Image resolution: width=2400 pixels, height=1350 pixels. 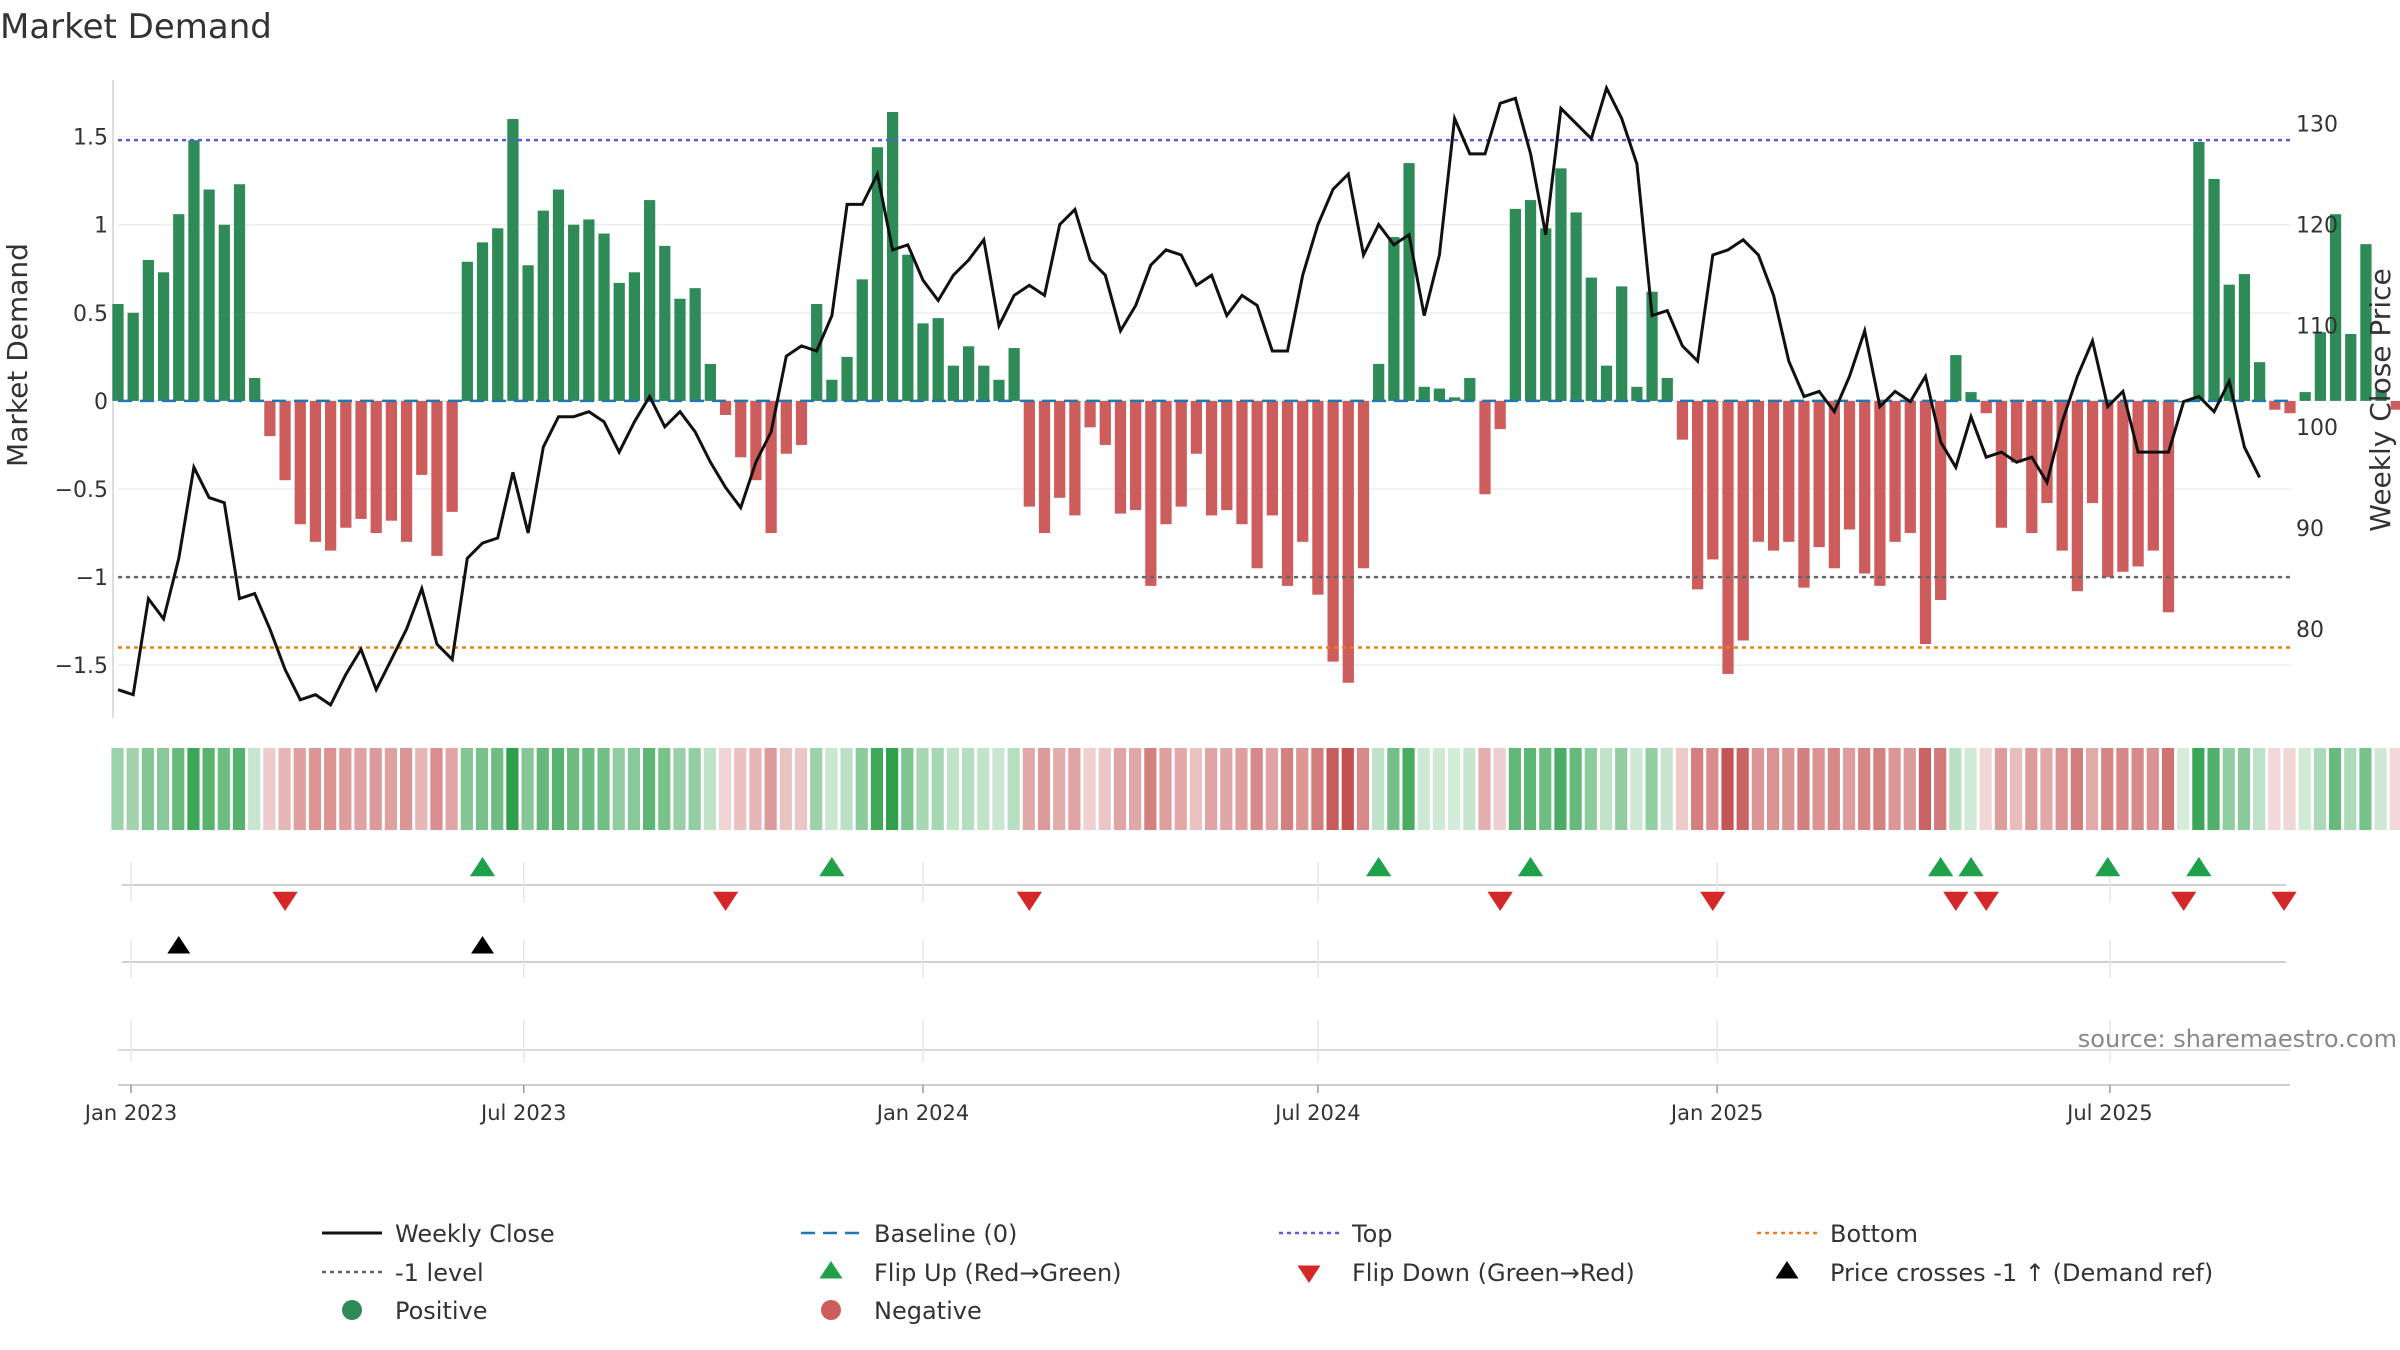 I want to click on legend-item-top: Top, so click(x=1336, y=1234).